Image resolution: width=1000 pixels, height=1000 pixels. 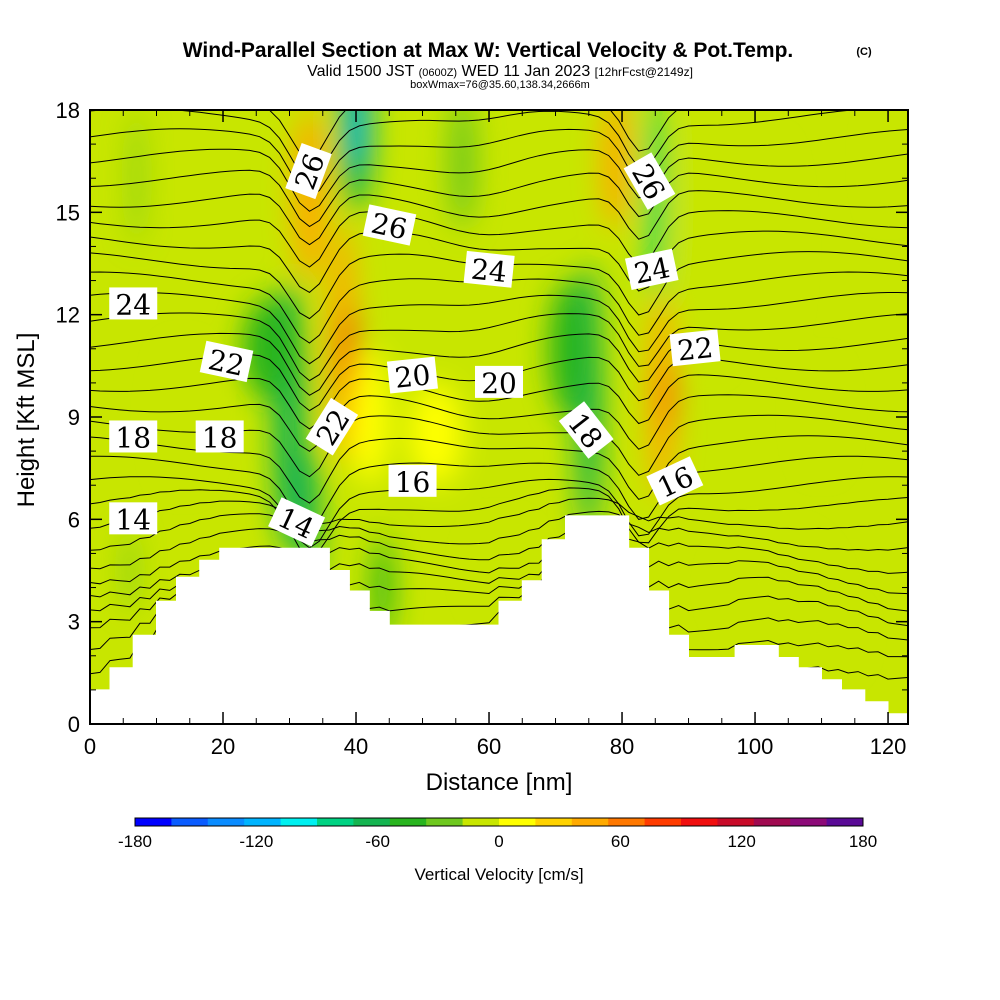 What do you see at coordinates (489, 746) in the screenshot?
I see `x-tick-label: 60` at bounding box center [489, 746].